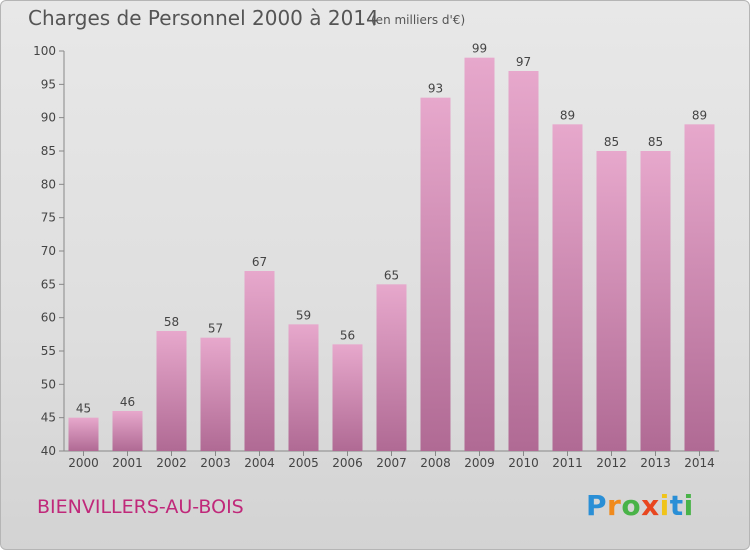 This screenshot has width=750, height=550. What do you see at coordinates (48, 384) in the screenshot?
I see `y-tick-label: 50` at bounding box center [48, 384].